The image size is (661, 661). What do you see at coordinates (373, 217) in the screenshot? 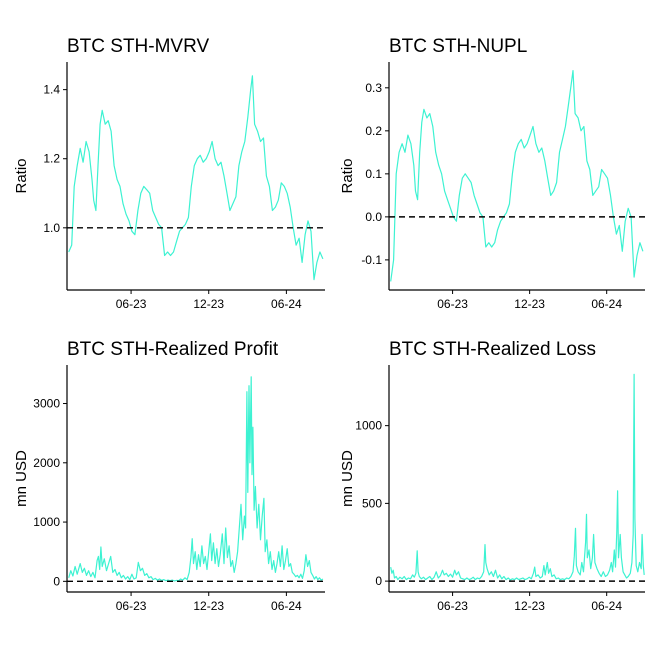
I see `y-tick-label: 0.0` at bounding box center [373, 217].